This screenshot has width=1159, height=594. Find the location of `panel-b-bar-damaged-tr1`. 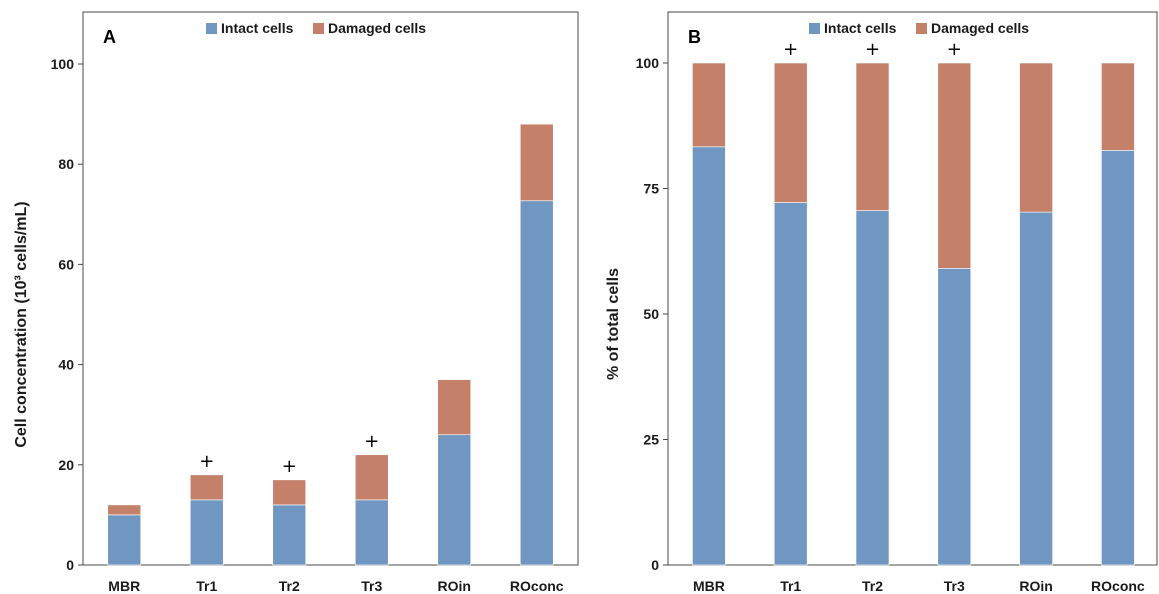

panel-b-bar-damaged-tr1 is located at coordinates (790, 132).